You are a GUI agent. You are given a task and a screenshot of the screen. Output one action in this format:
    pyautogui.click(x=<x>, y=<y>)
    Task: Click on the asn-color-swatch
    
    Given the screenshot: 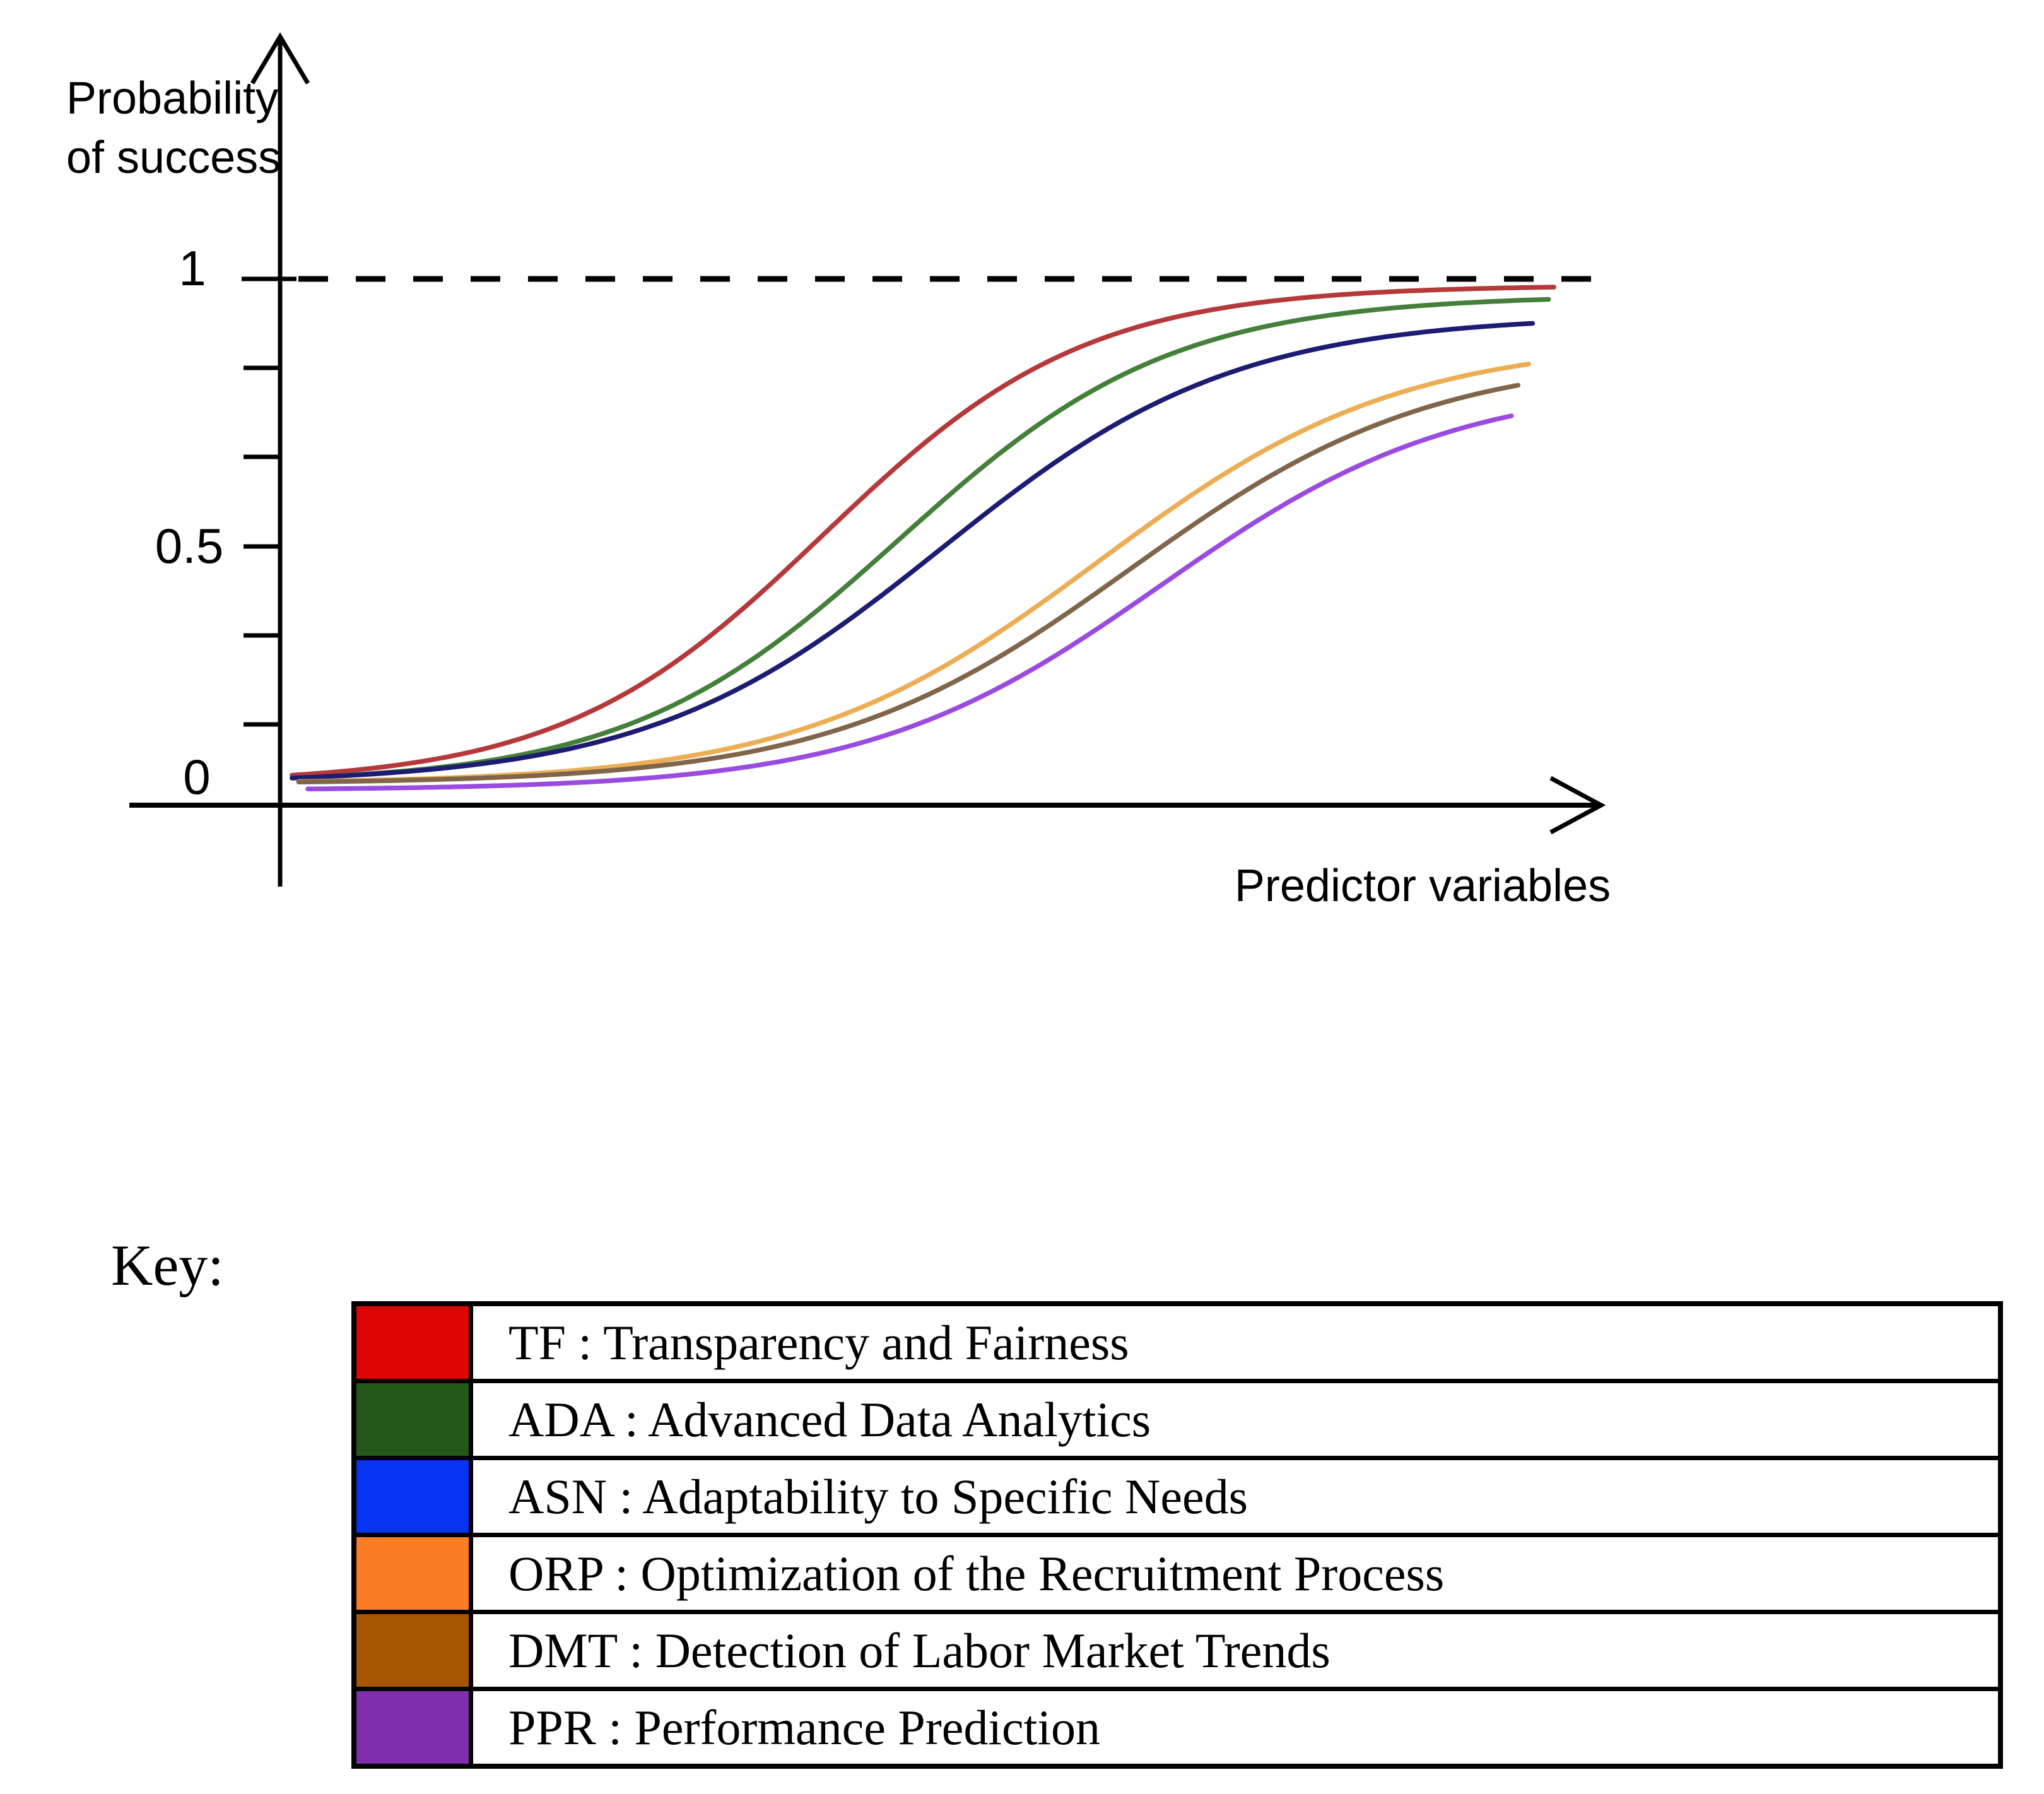 What is the action you would take?
    pyautogui.click(x=415, y=1496)
    